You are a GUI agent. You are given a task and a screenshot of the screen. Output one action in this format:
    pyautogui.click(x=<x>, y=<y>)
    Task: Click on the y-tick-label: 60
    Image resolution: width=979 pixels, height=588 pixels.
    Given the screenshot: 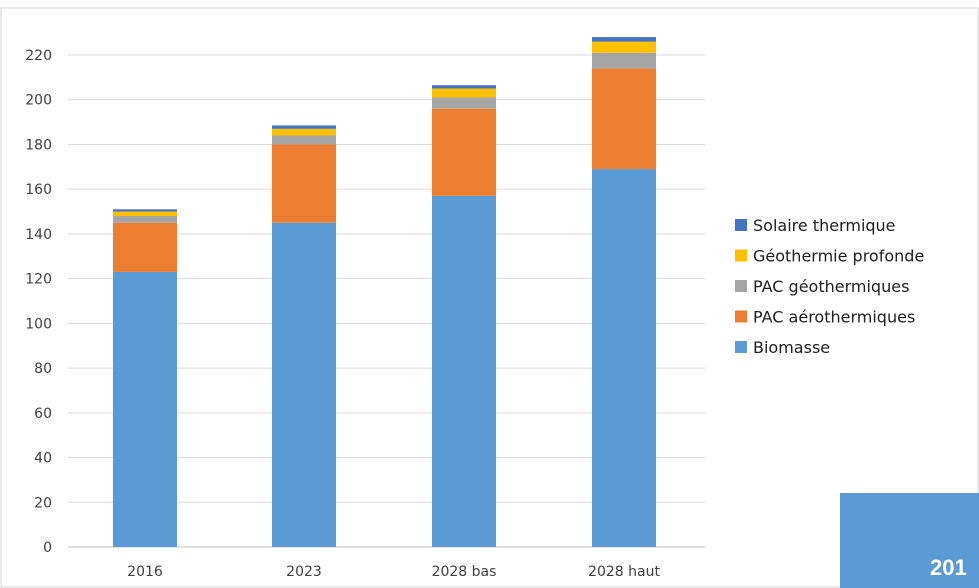 What is the action you would take?
    pyautogui.click(x=43, y=414)
    